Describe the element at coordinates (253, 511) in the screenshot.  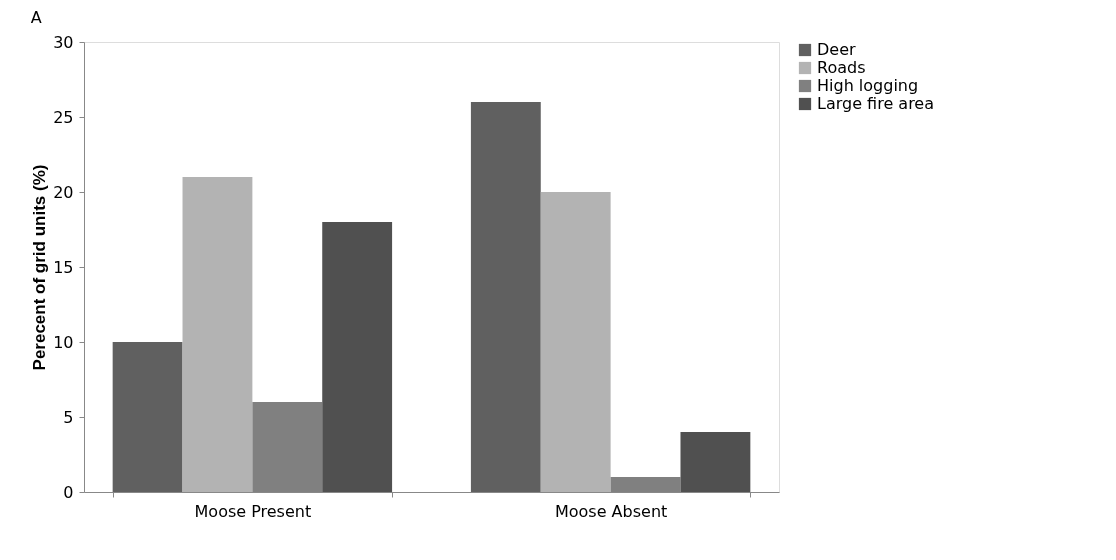
I see `x-tick-label: Moose Present` at that location.